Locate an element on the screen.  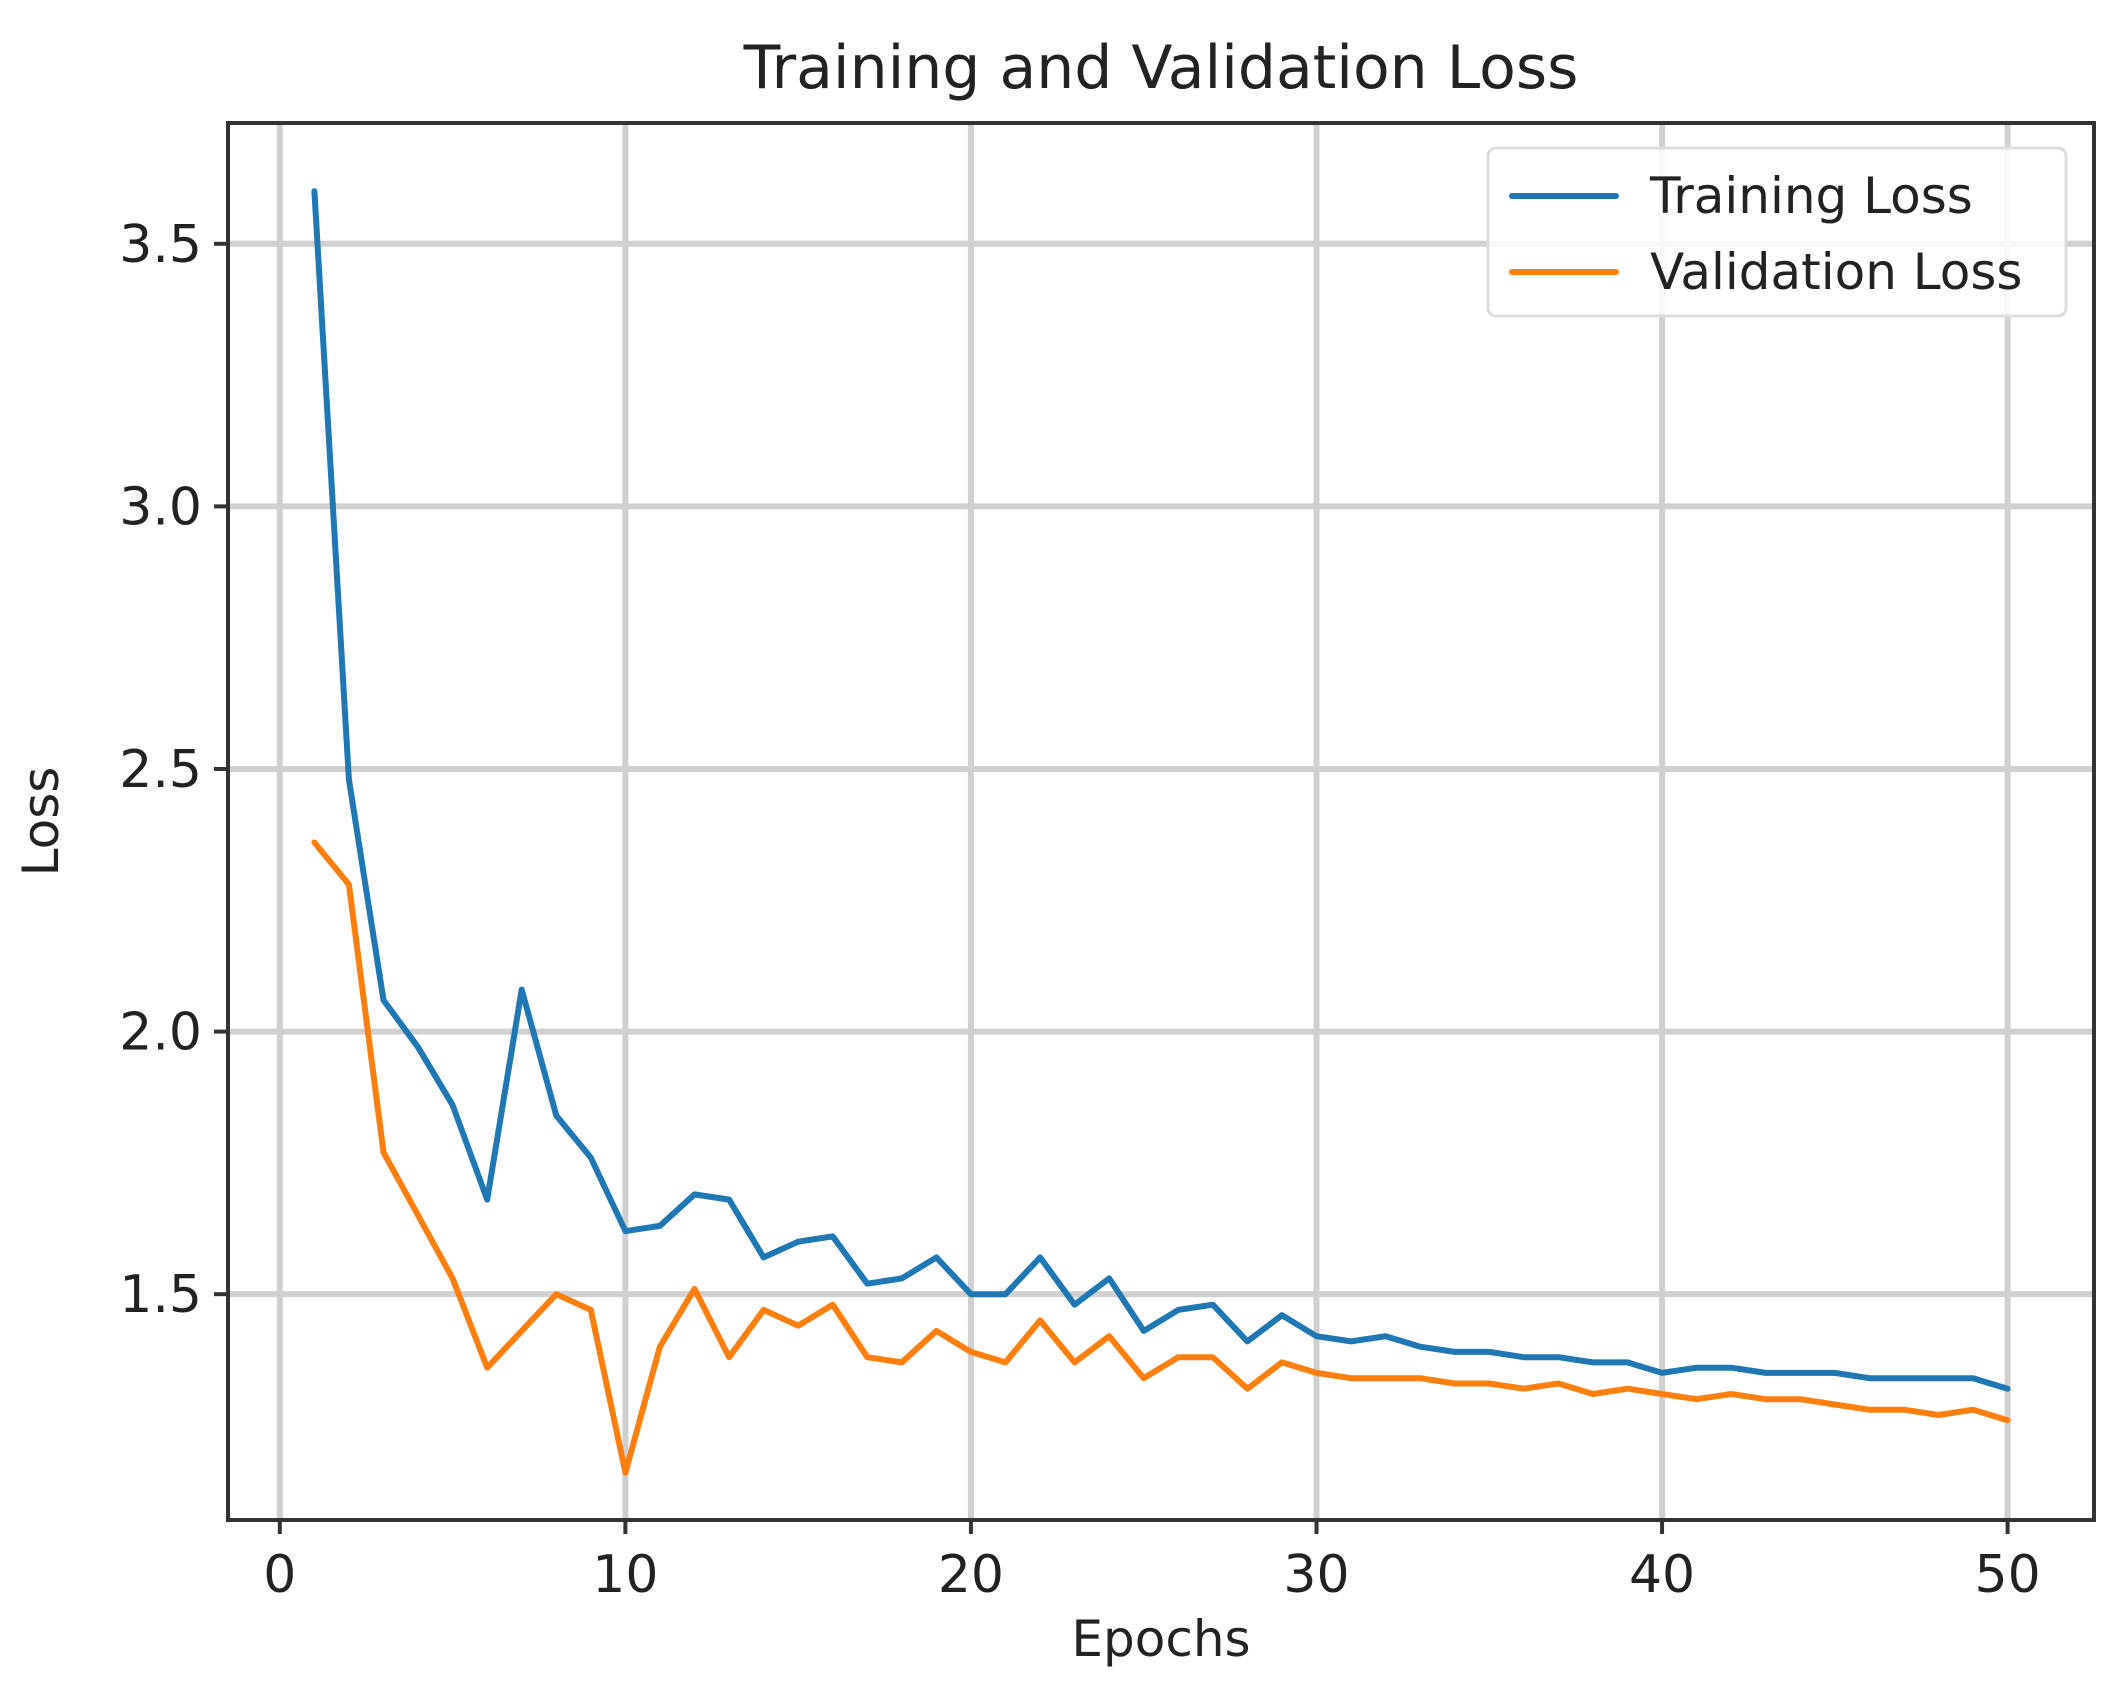
y-tick-label: 3.0 is located at coordinates (160, 507).